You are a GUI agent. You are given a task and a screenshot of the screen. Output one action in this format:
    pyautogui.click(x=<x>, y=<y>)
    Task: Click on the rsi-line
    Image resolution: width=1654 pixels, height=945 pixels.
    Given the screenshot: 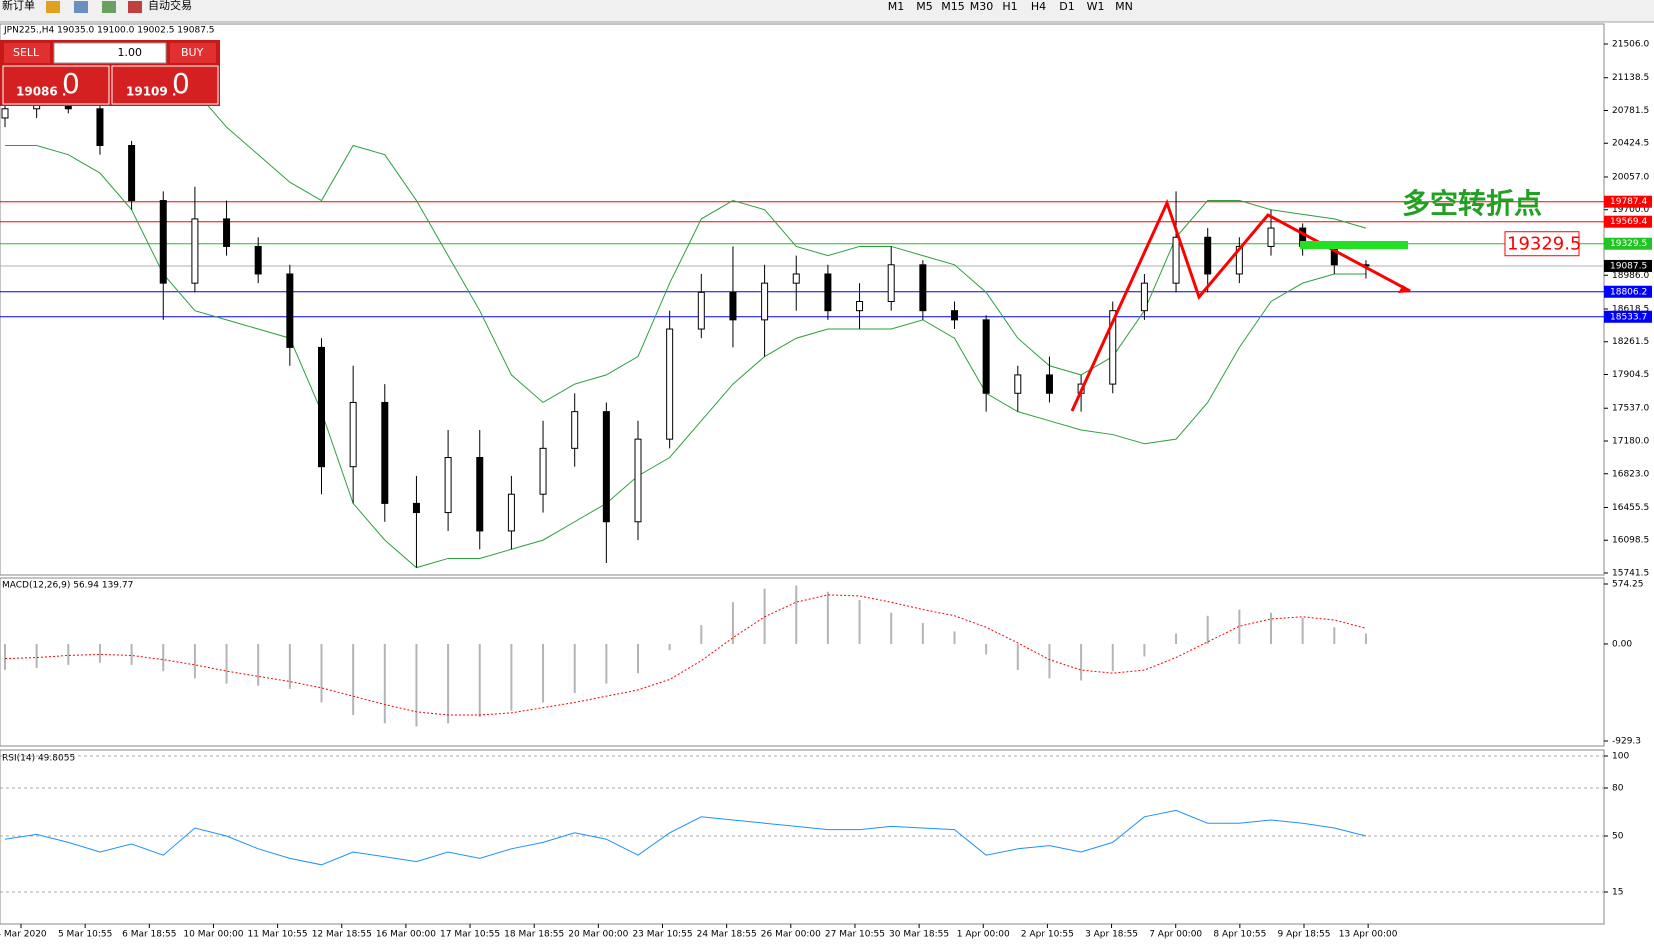 What is the action you would take?
    pyautogui.click(x=685, y=837)
    